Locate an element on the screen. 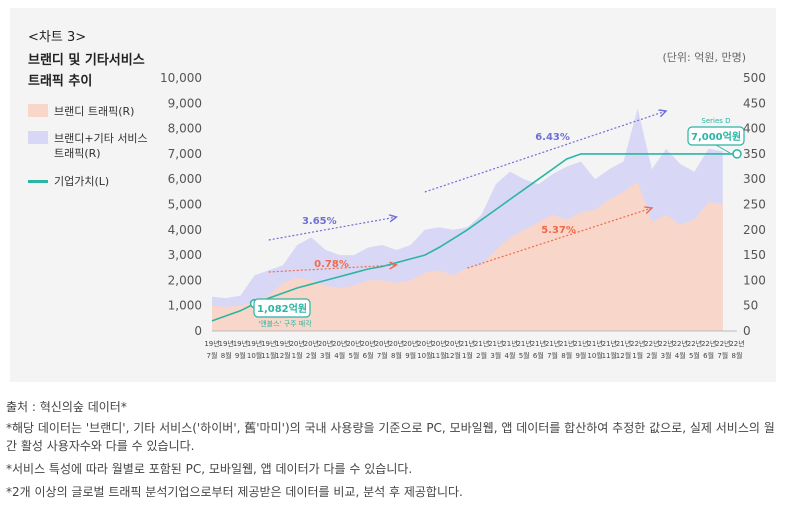 The height and width of the screenshot is (510, 786). right-axis-tick: 300 is located at coordinates (754, 179).